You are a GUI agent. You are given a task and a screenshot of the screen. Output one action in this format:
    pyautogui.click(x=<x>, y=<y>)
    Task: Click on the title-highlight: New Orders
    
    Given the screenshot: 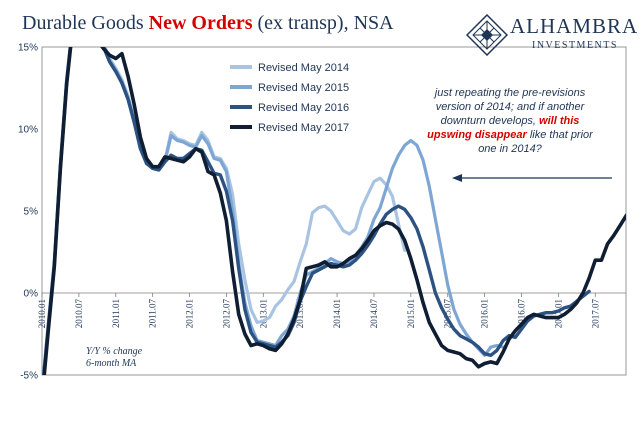 What is the action you would take?
    pyautogui.click(x=200, y=23)
    